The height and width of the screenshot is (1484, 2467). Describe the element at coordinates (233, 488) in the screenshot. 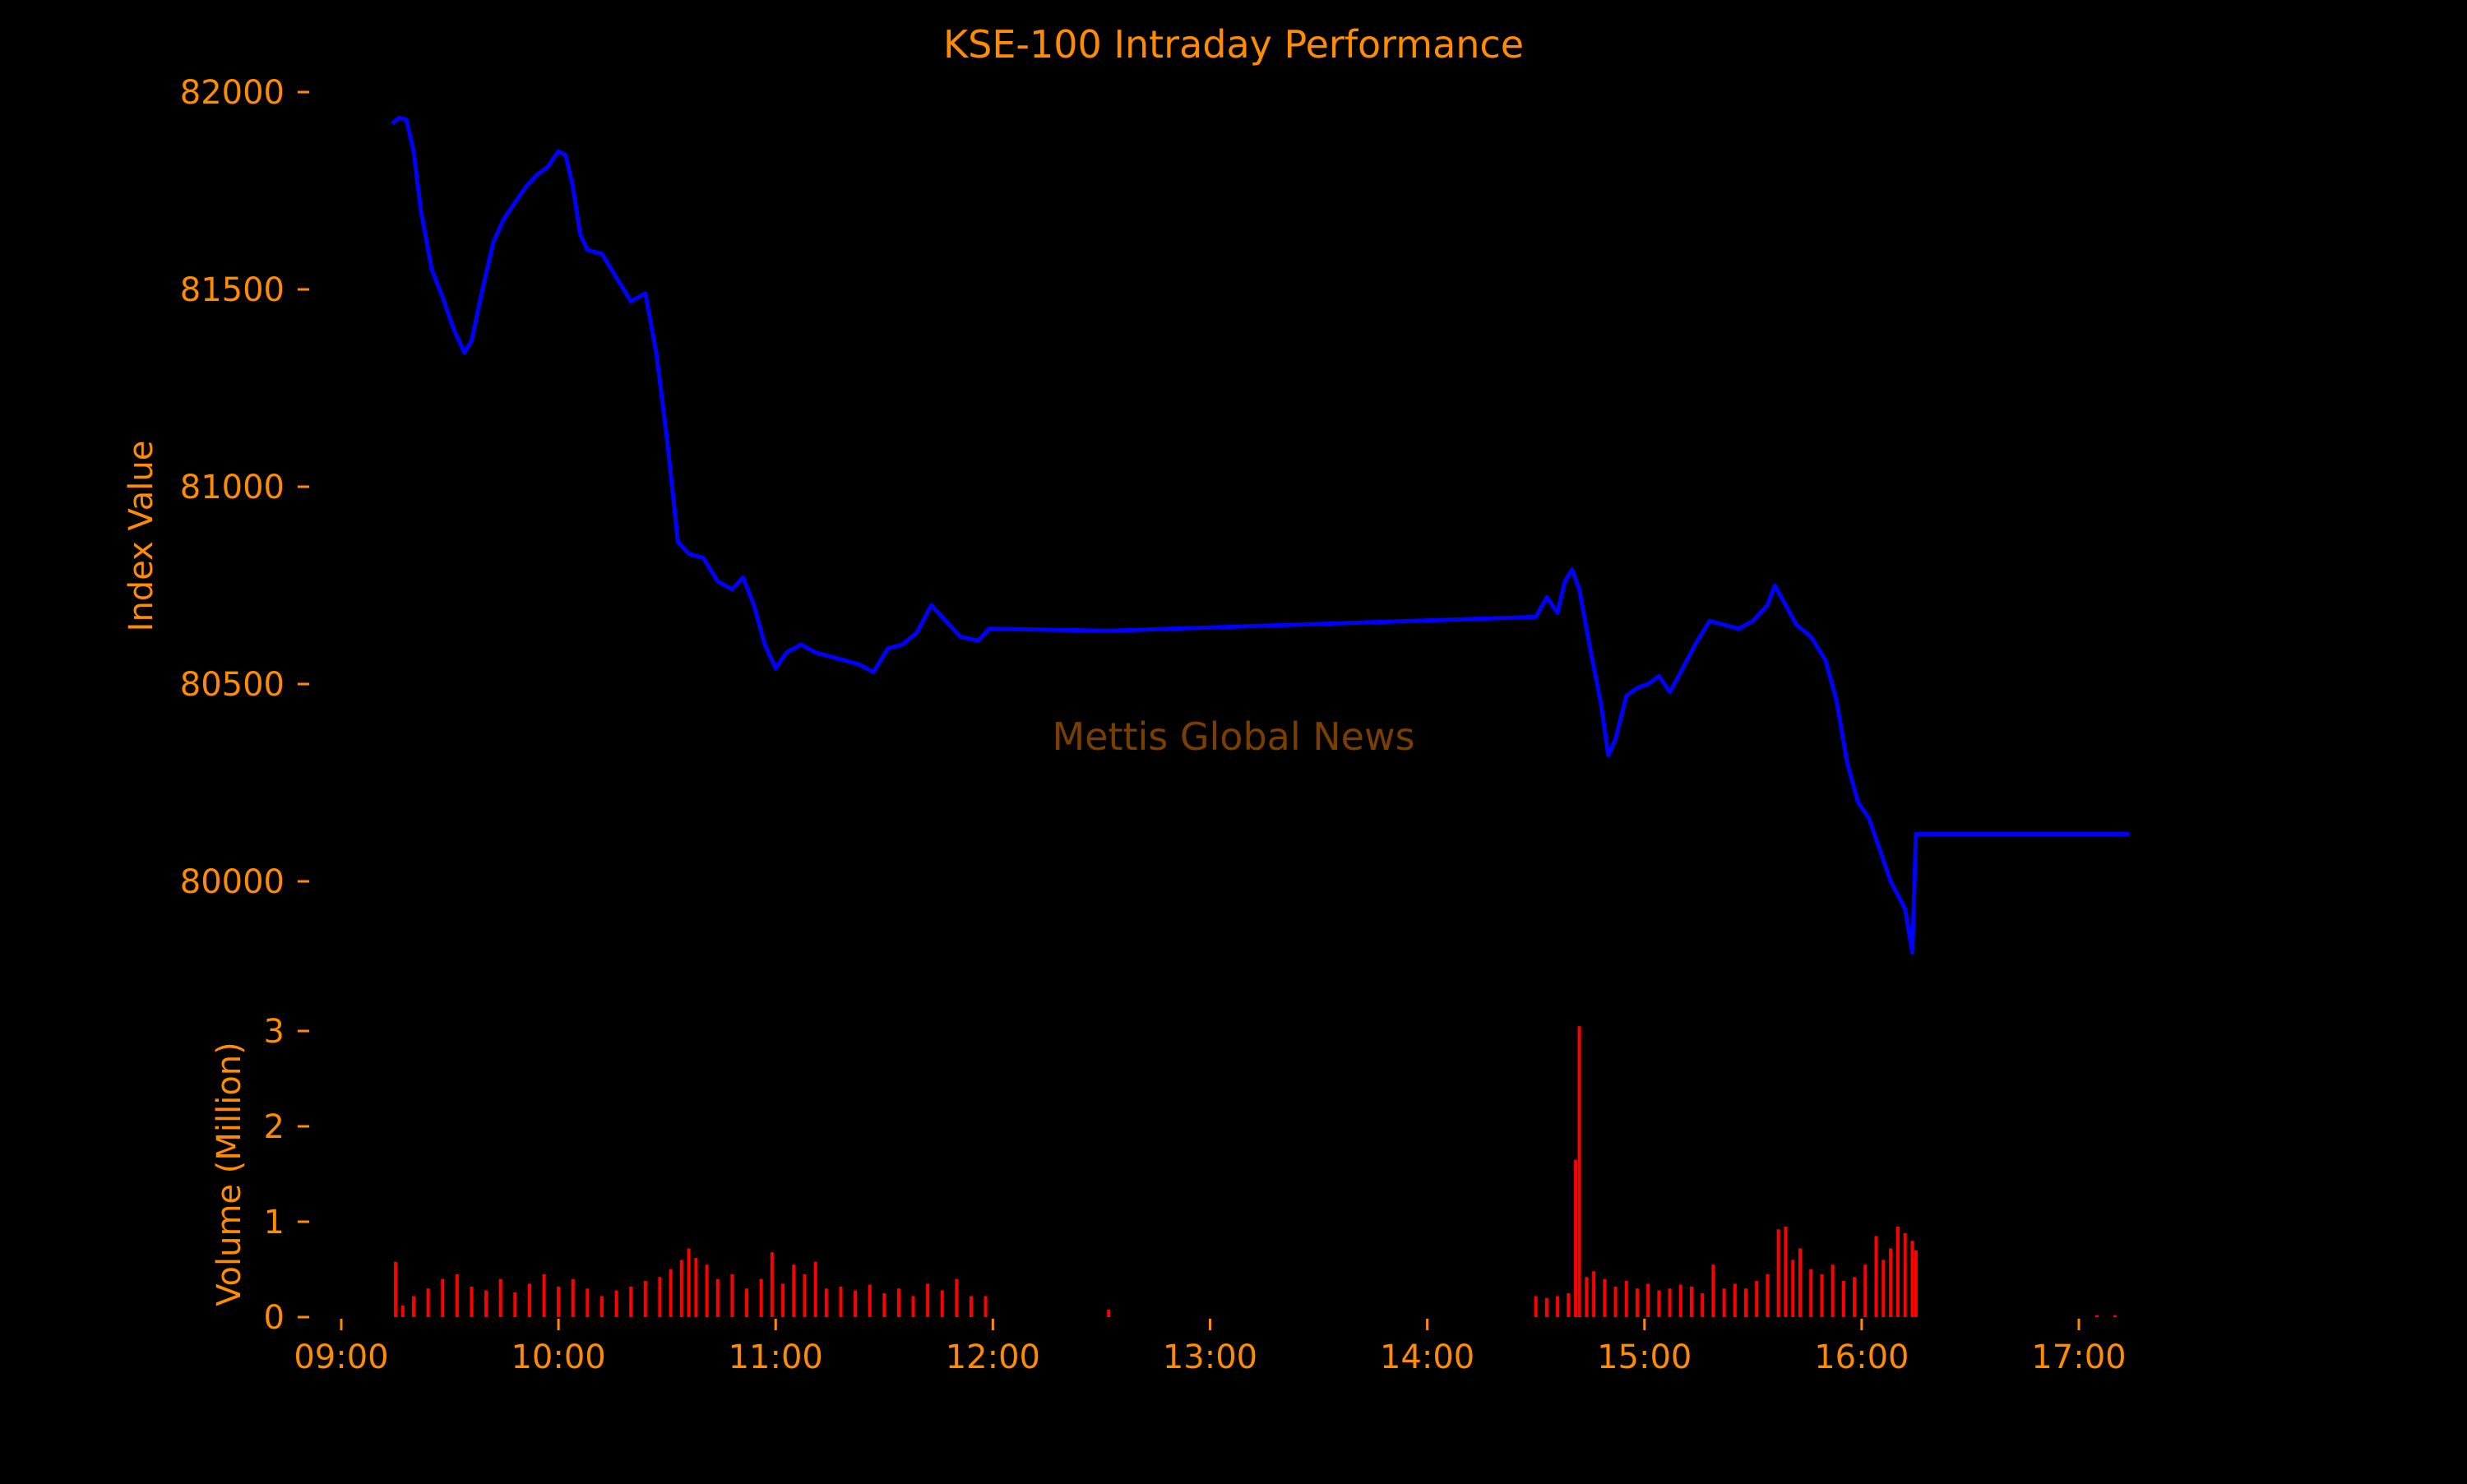

I see `price-y-tick-label: 81000` at that location.